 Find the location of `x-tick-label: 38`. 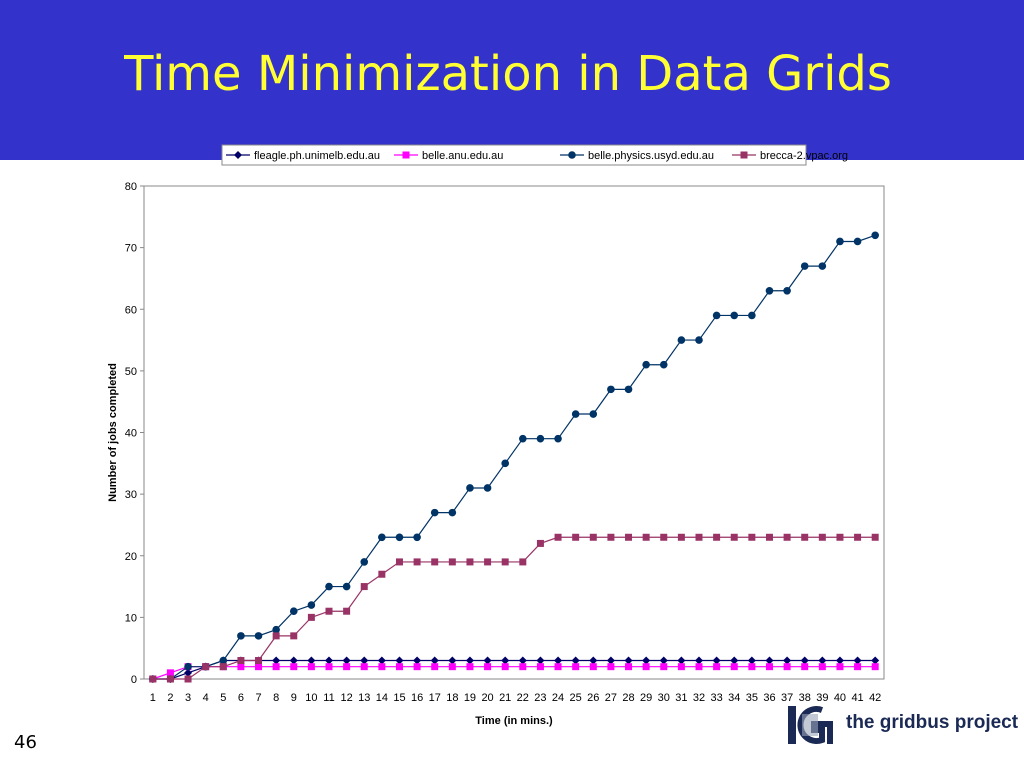

x-tick-label: 38 is located at coordinates (805, 698).